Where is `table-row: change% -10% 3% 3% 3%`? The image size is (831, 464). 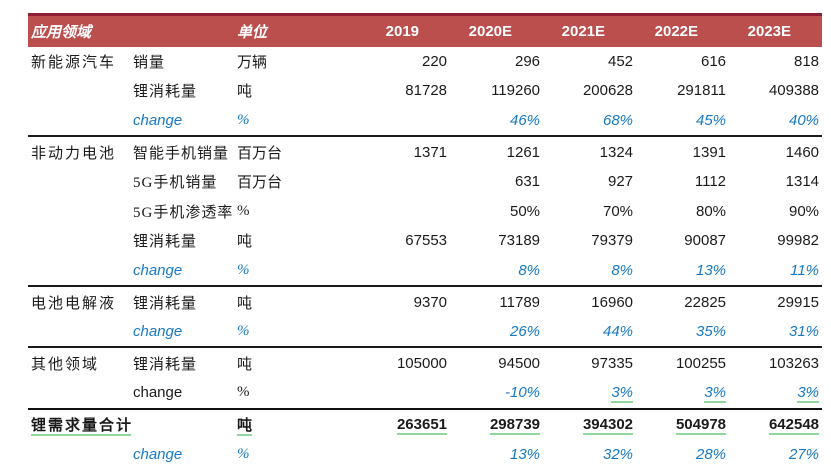 table-row: change% -10% 3% 3% 3% is located at coordinates (425, 393).